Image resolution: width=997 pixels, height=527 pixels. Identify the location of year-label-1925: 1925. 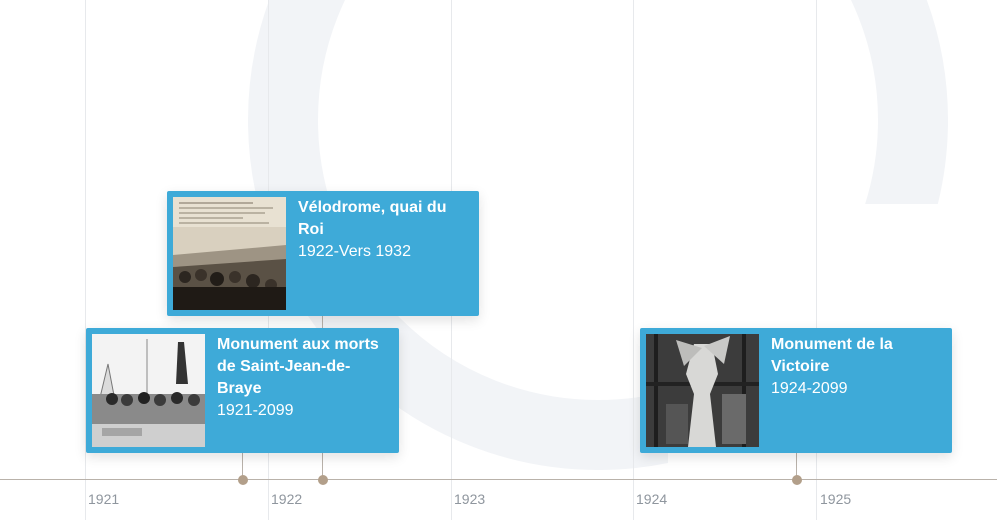
(836, 499).